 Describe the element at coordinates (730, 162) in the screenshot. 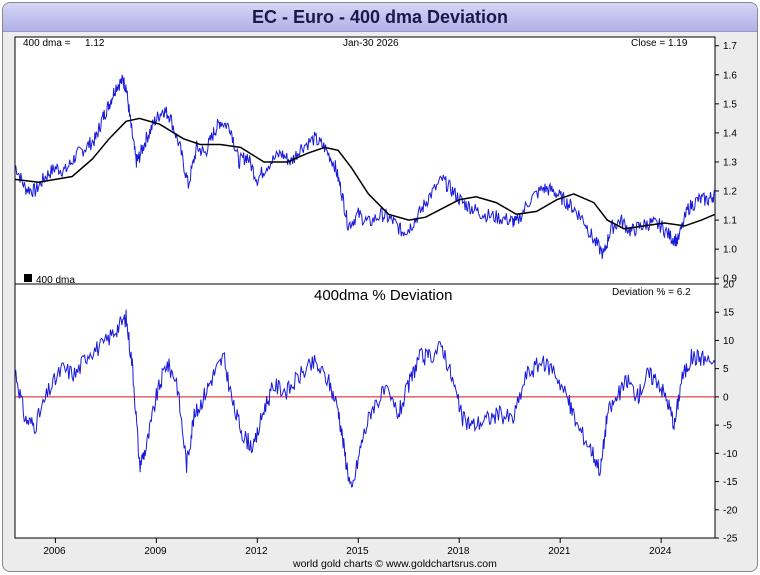

I see `price-y-tick-label: 1.3` at that location.